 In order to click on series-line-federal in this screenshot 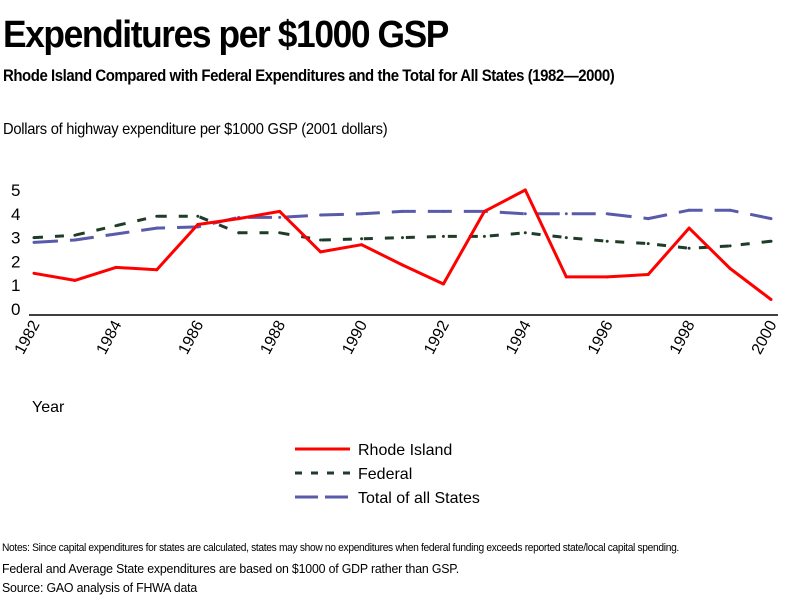, I will do `click(402, 232)`.